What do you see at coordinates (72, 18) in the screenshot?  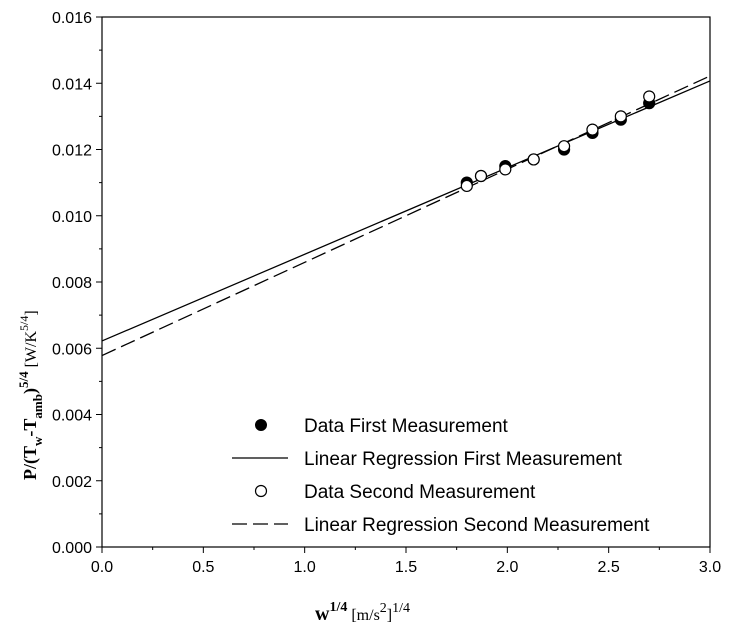 I see `y-tick-label: 0.016` at bounding box center [72, 18].